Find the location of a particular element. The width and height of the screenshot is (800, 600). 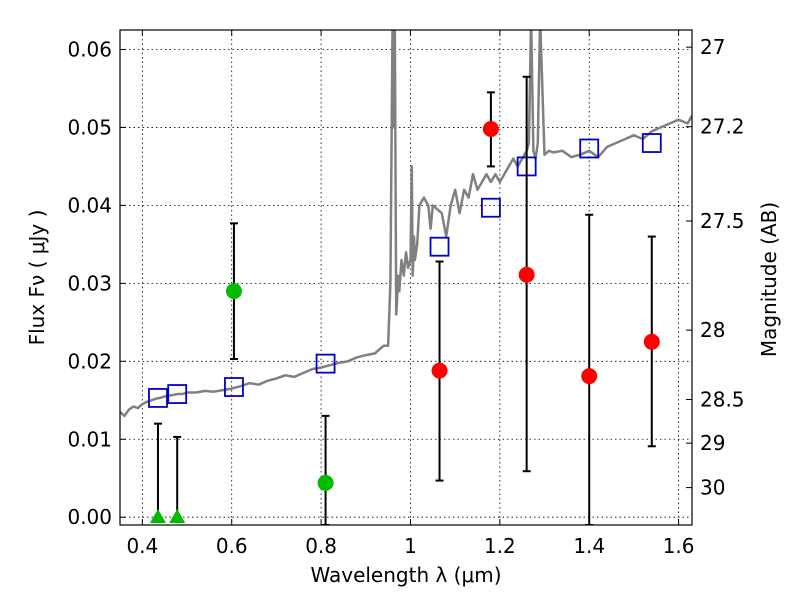

y2-tick-label: 30 is located at coordinates (712, 488).